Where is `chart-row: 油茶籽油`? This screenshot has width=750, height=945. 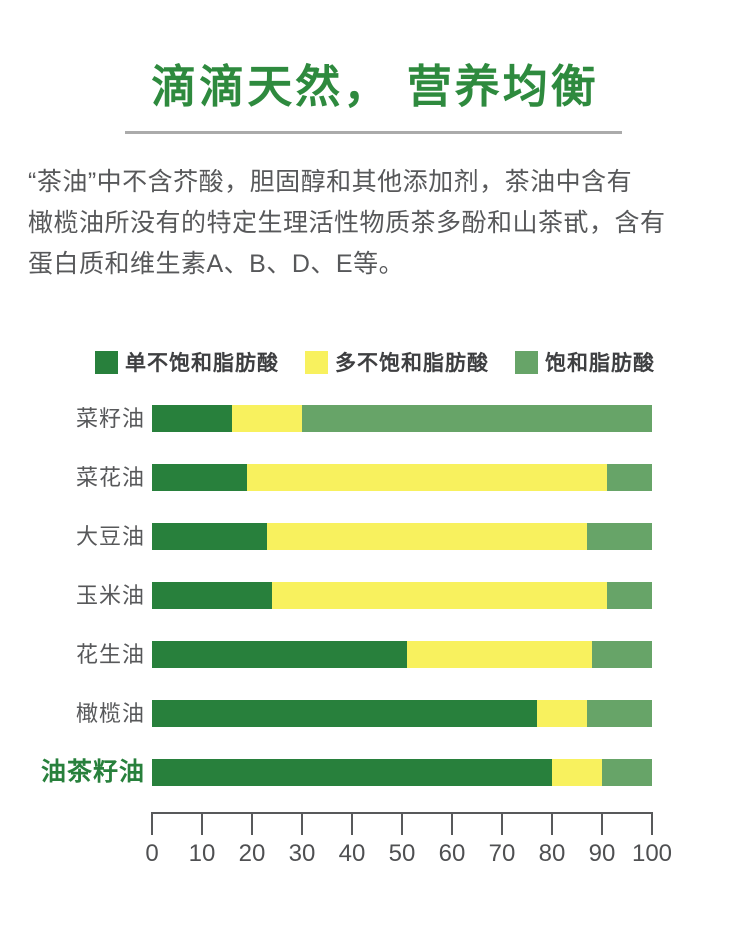 chart-row: 油茶籽油 is located at coordinates (375, 772).